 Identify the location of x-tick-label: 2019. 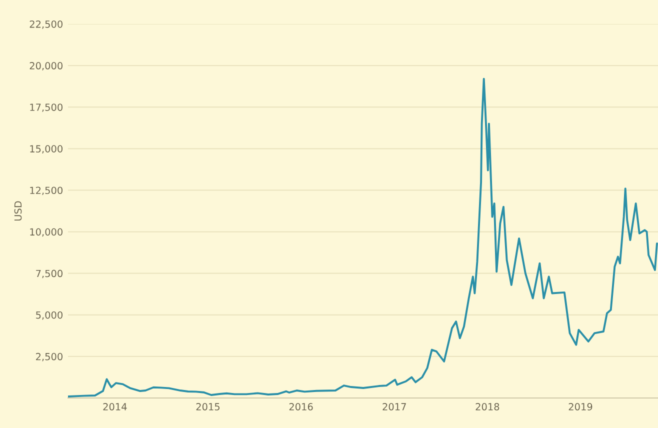
(580, 406).